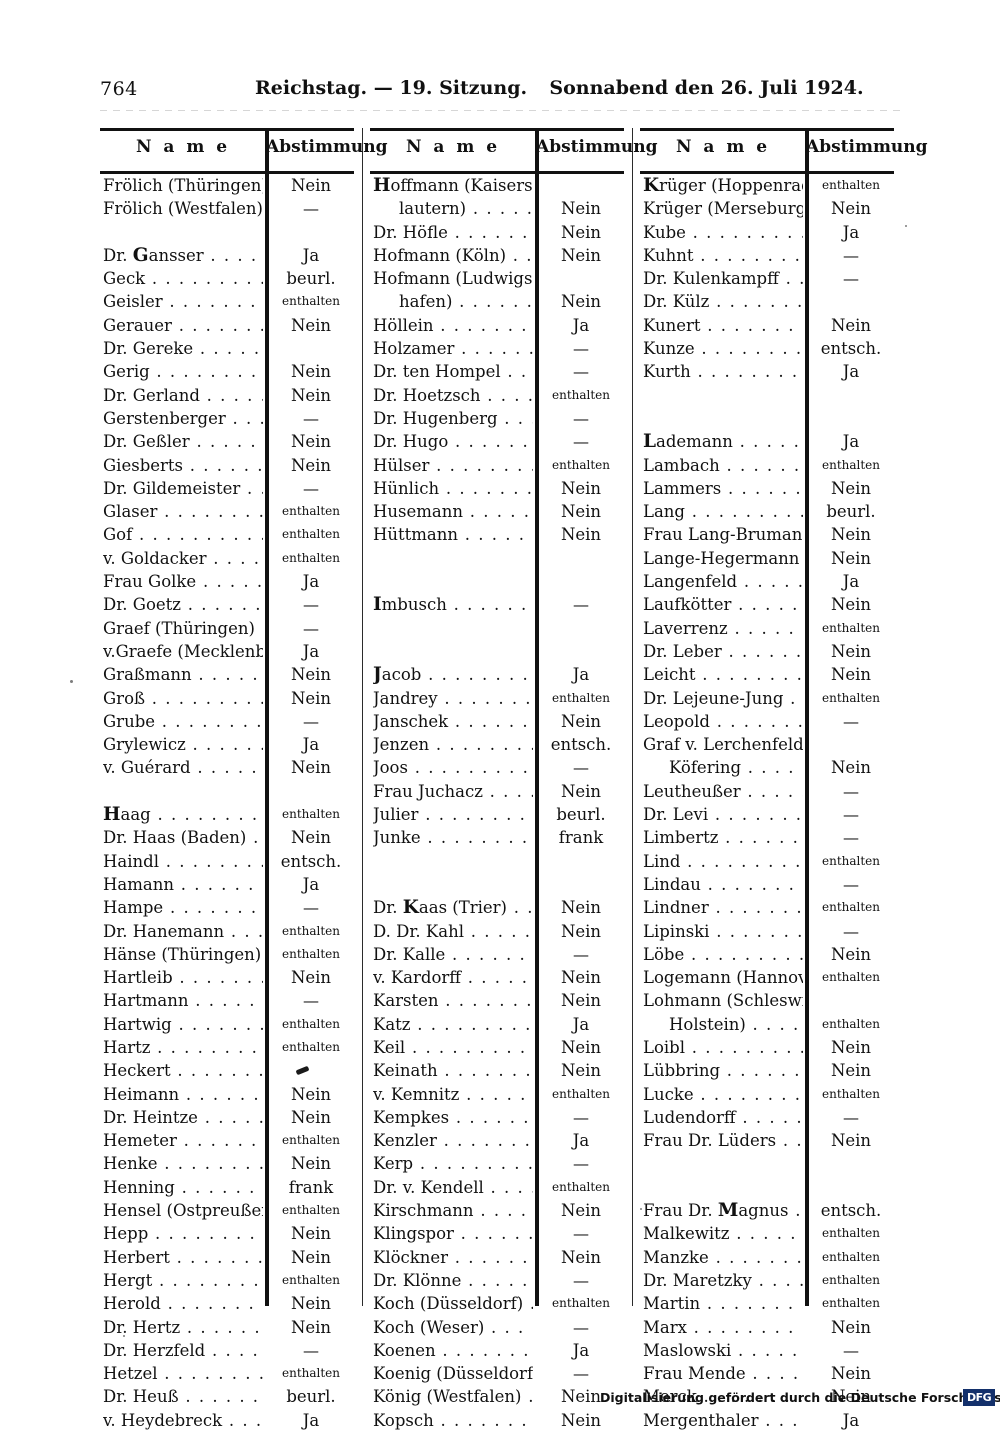 The width and height of the screenshot is (1000, 1434). I want to click on table-row: Holzamer . . . . . . . . . . . . . . —, so click(497, 348).